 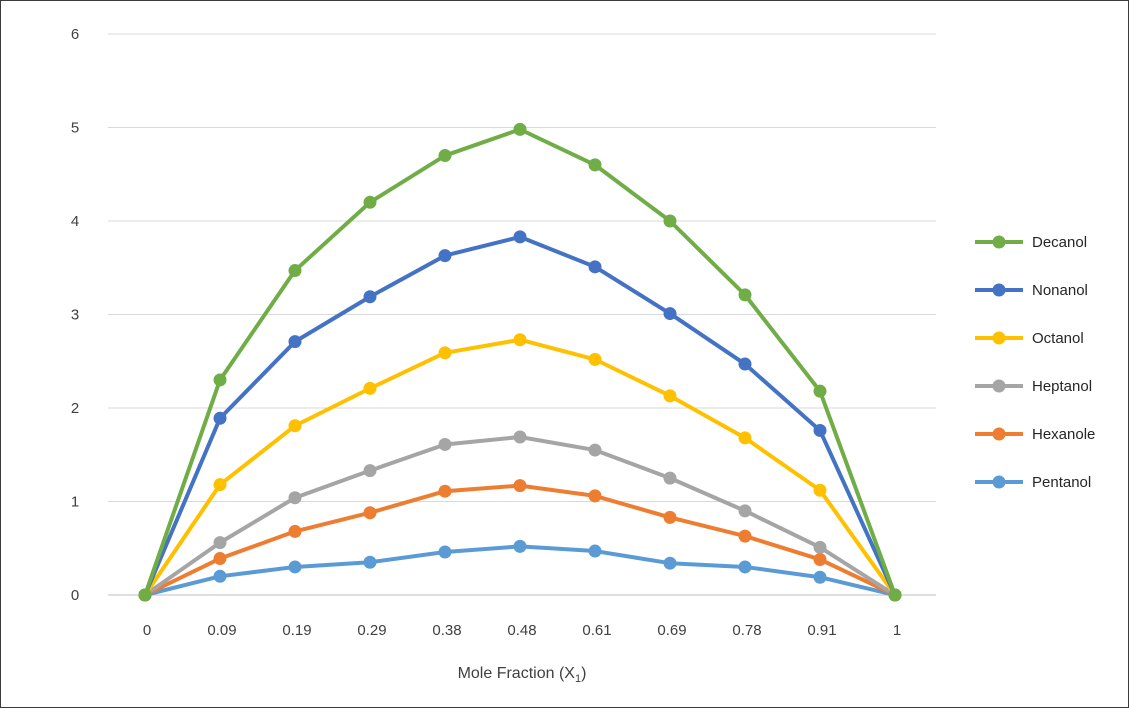 I want to click on x-tick-label: 0.61, so click(x=596, y=630).